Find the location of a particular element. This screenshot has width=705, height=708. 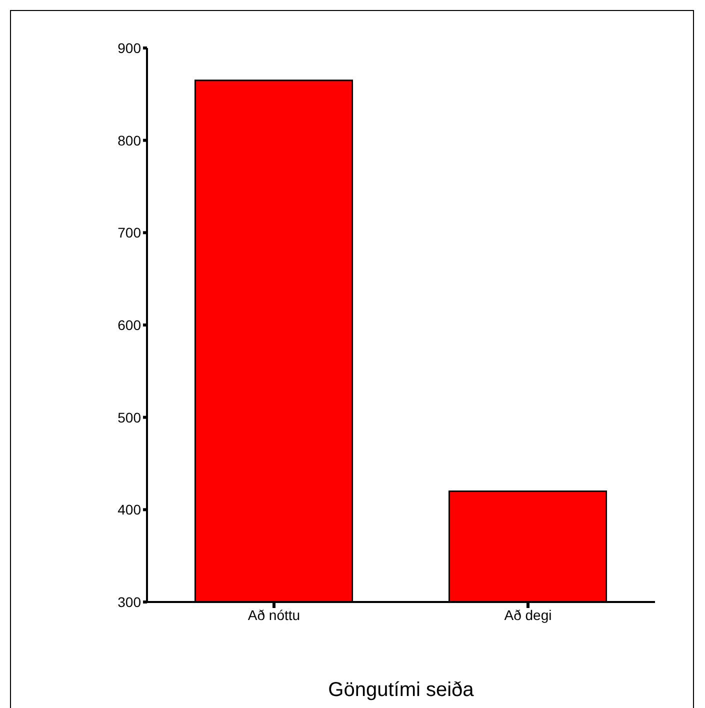

y-tick-label: 300 is located at coordinates (130, 602).